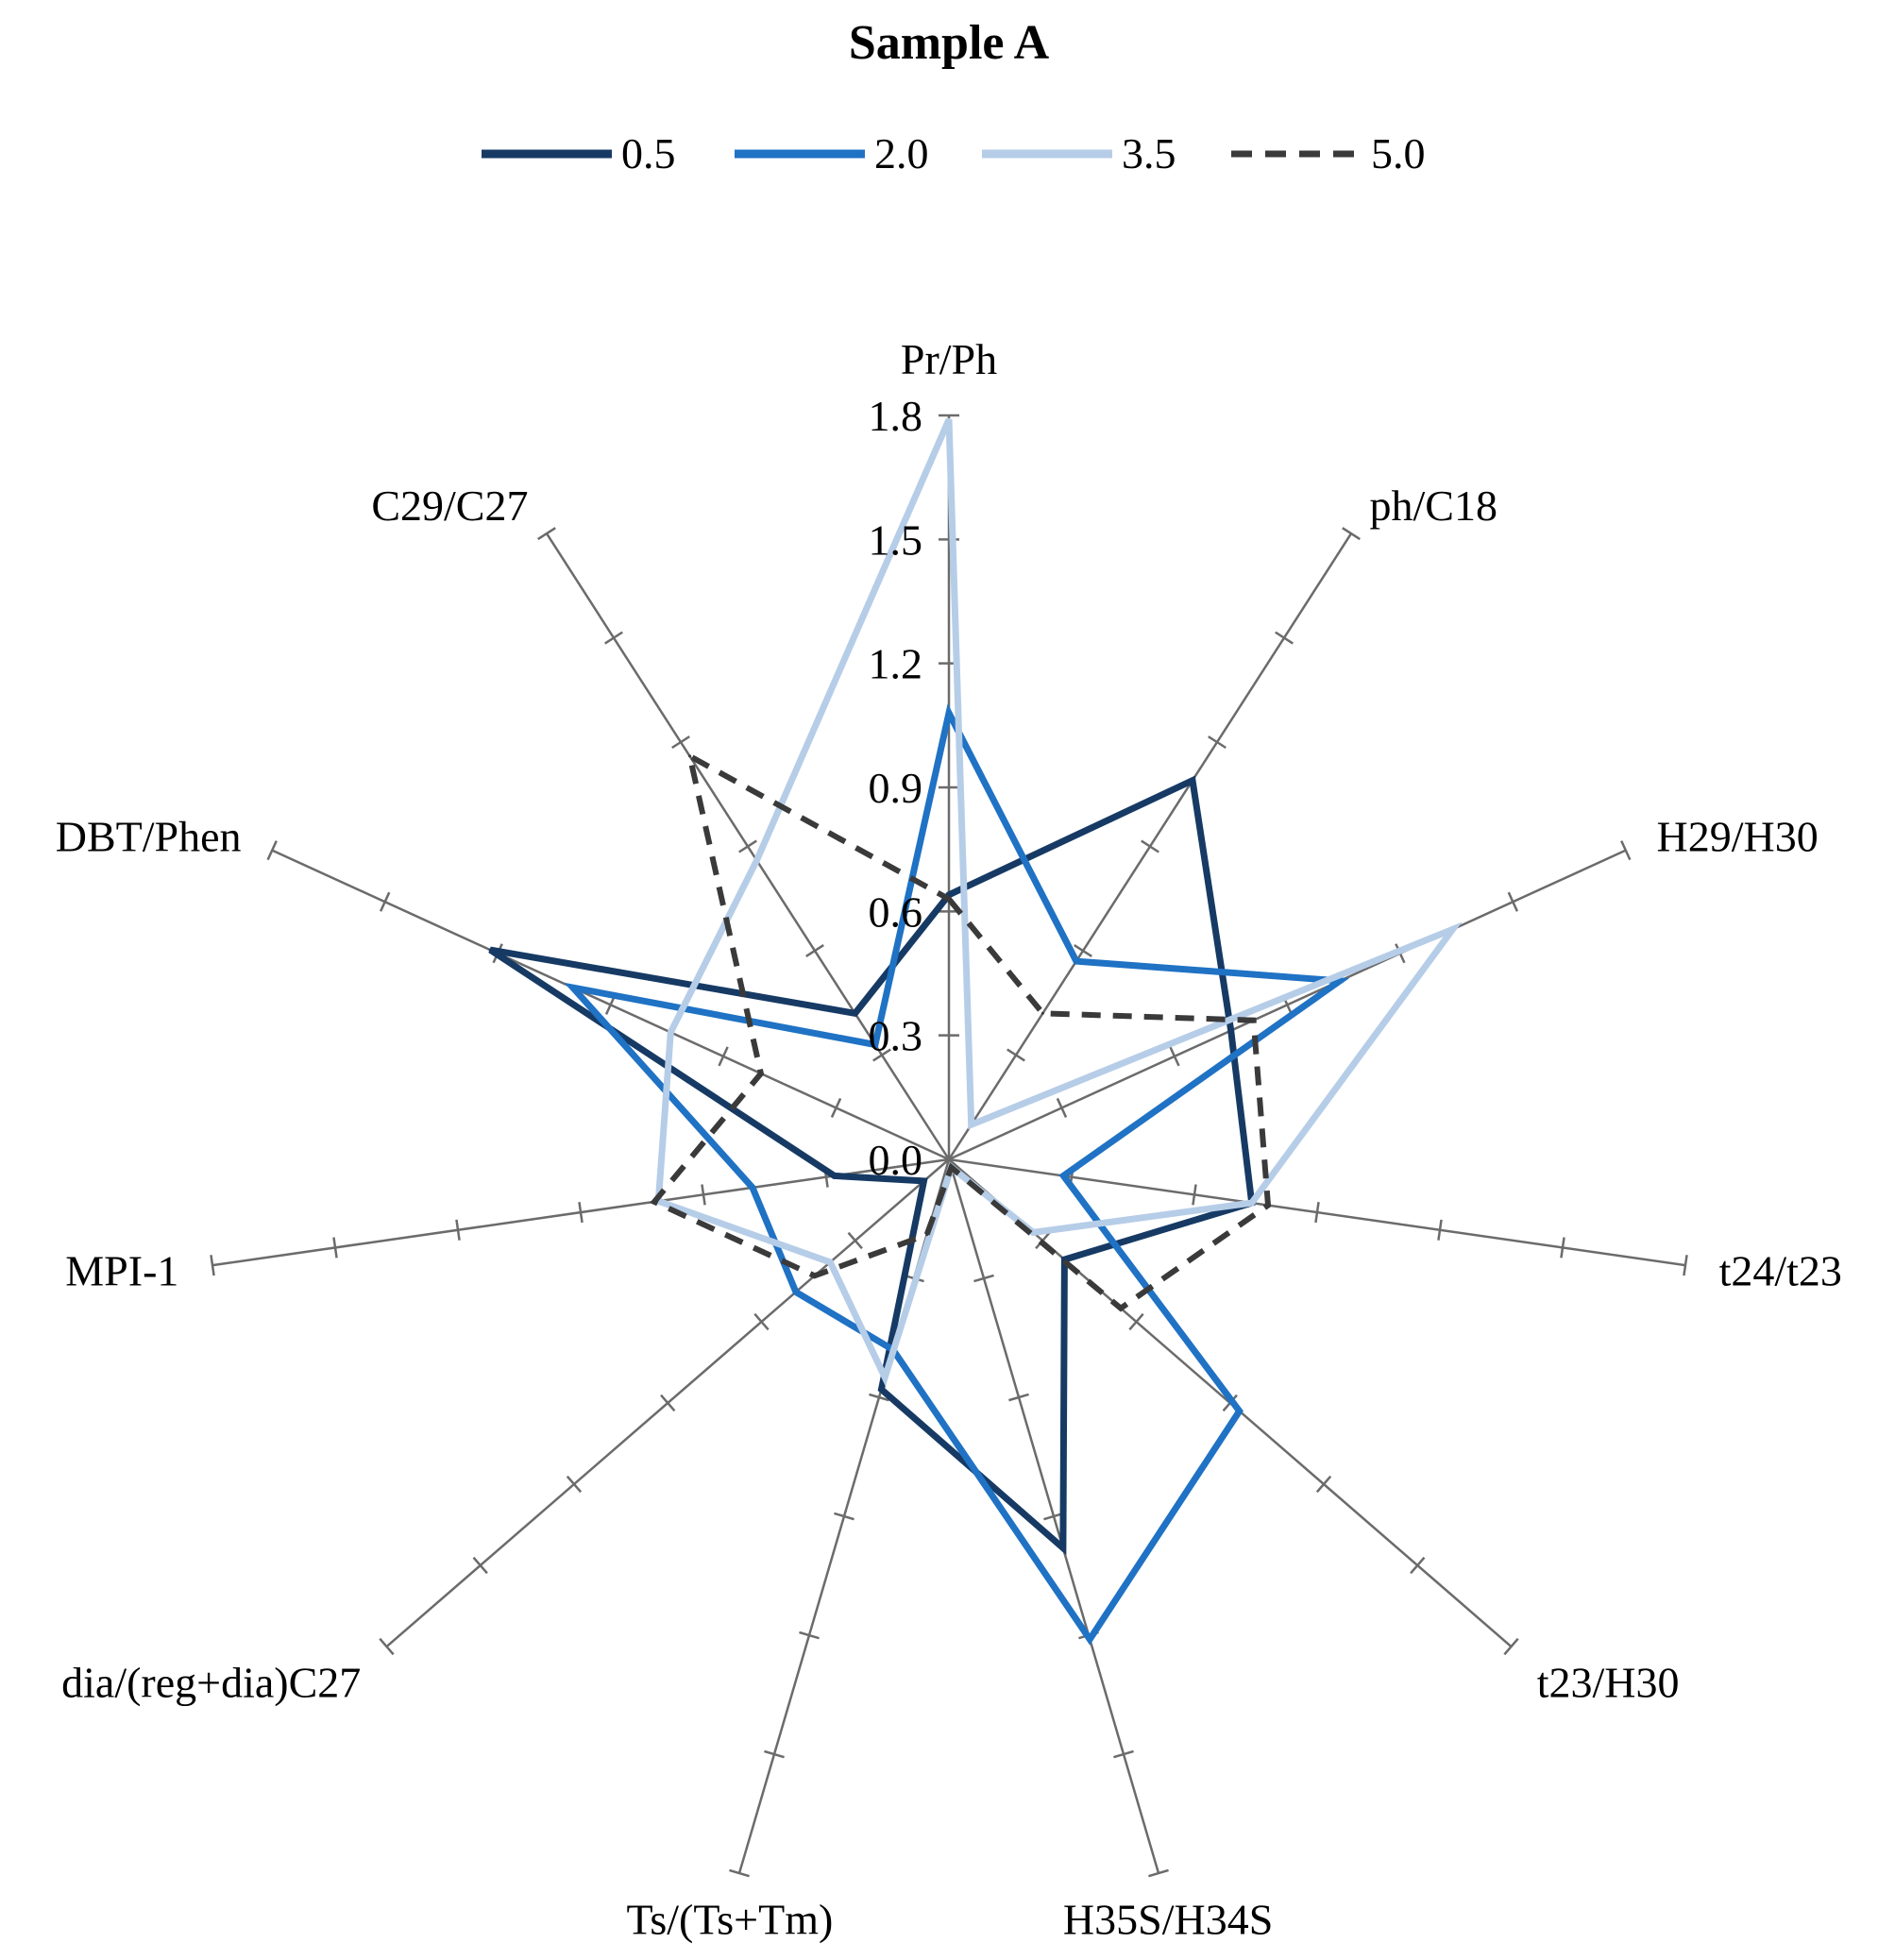  Describe the element at coordinates (896, 912) in the screenshot. I see `tick-label: 0.6` at that location.